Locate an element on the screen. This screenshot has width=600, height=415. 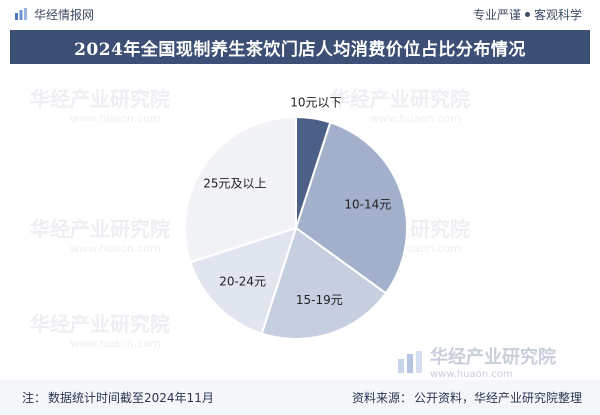
source-label: 资料来源： is located at coordinates (381, 398).